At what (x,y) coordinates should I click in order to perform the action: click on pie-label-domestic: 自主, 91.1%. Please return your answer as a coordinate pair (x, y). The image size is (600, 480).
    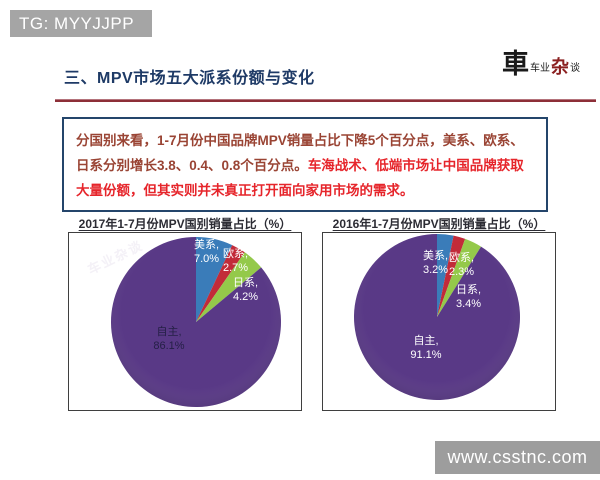
    Looking at the image, I should click on (426, 348).